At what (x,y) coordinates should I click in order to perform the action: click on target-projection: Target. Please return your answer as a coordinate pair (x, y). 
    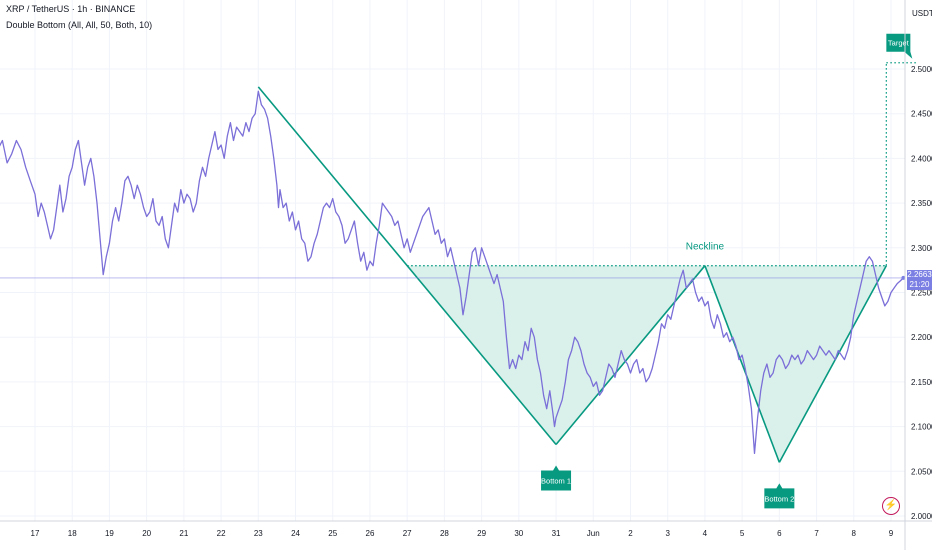
    Looking at the image, I should click on (900, 149).